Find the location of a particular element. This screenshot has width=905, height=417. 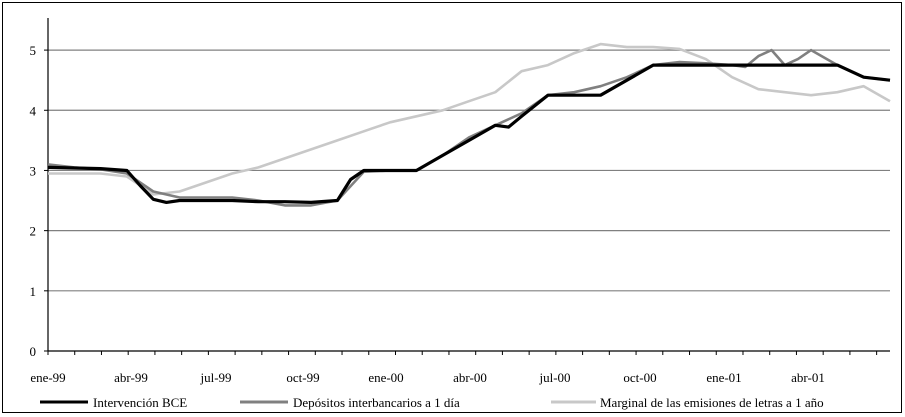

x-tick-label: abr-01 is located at coordinates (808, 377).